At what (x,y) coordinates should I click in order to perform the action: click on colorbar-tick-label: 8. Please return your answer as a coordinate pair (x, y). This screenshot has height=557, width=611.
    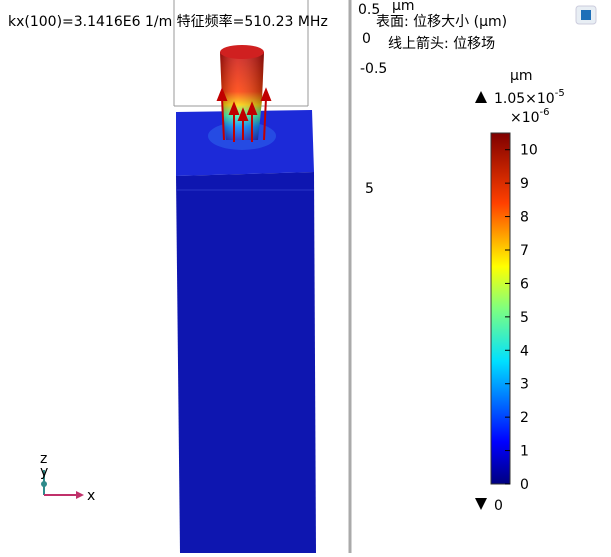
    Looking at the image, I should click on (524, 218).